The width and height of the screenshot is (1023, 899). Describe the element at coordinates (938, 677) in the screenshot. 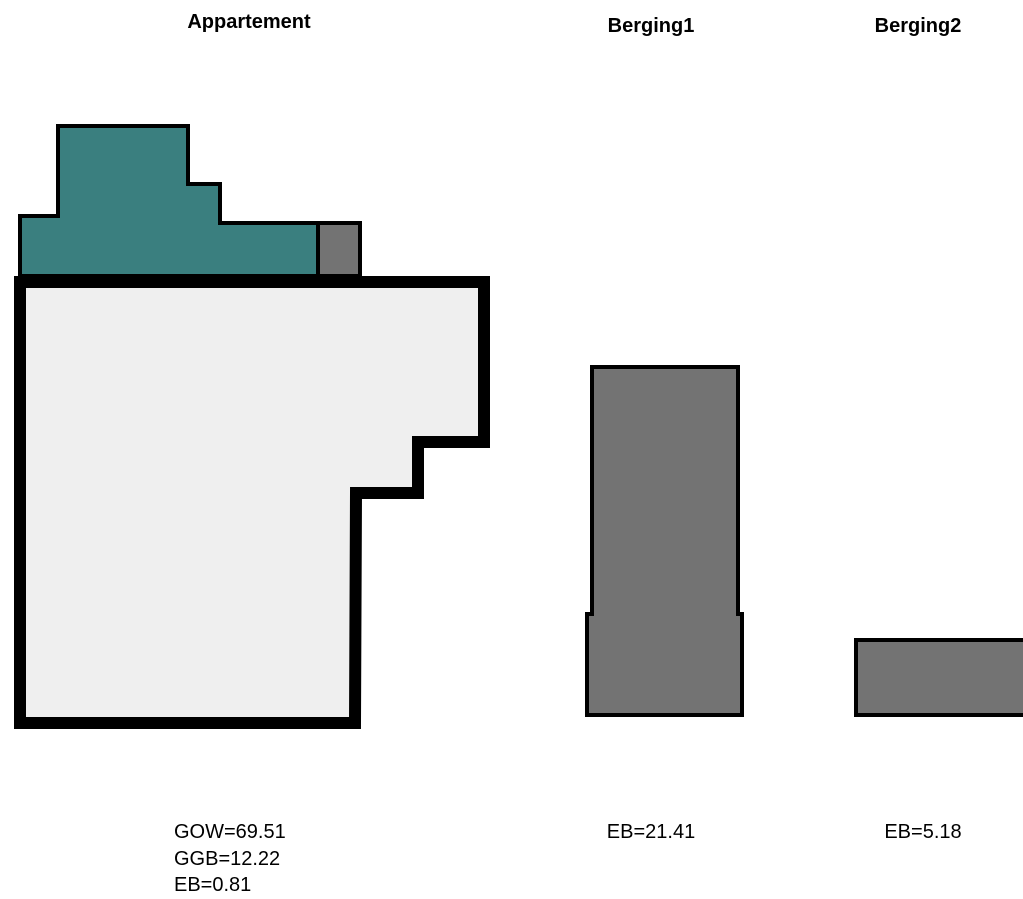

I see `berging2-shape` at that location.